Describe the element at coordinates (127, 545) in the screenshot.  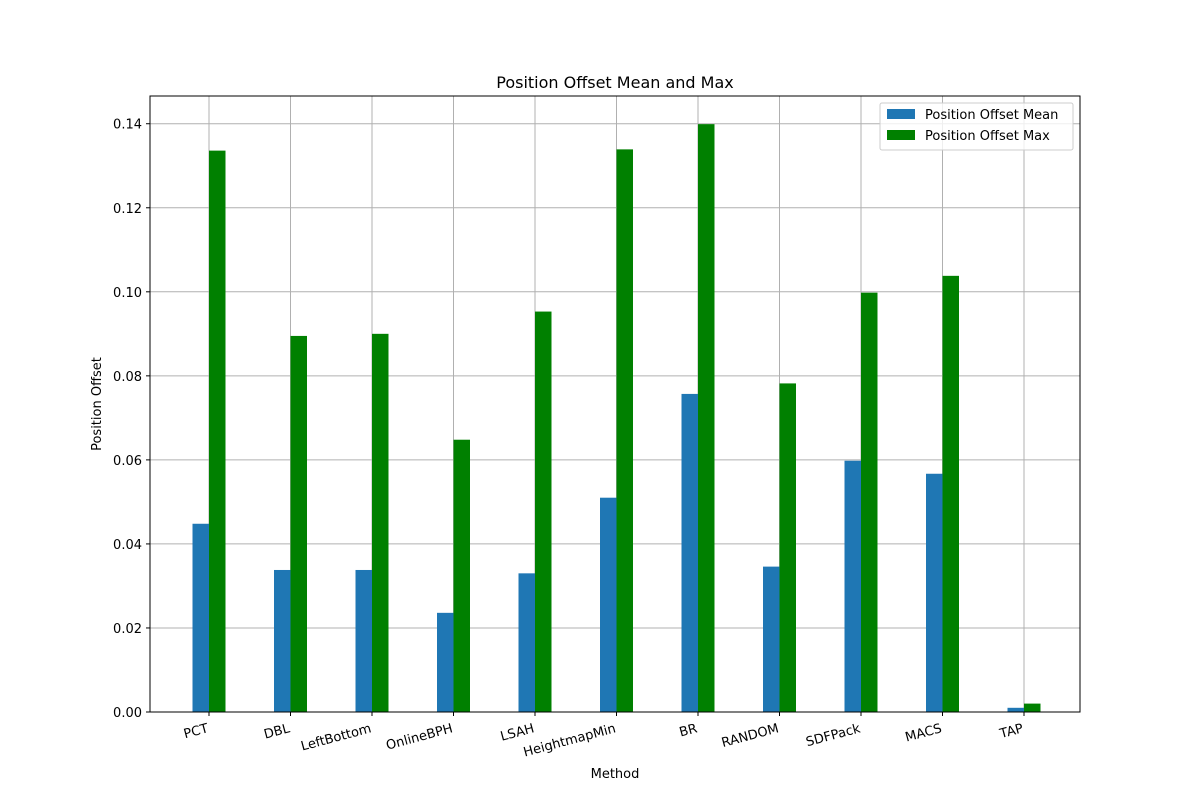
I see `y-tick-label: 0.04` at that location.